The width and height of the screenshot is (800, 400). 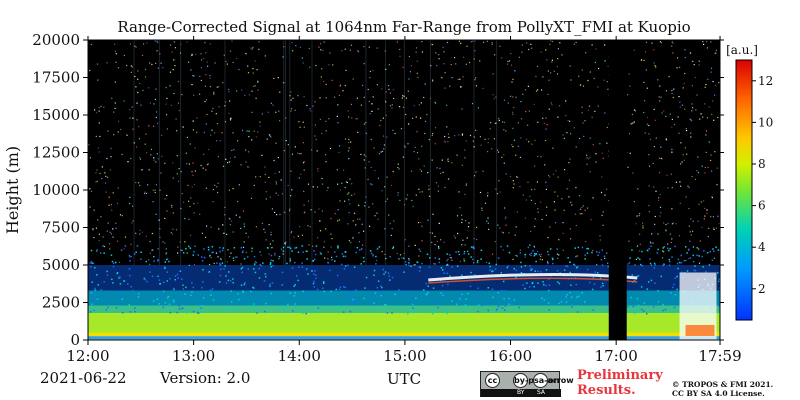 I want to click on cc-license-badge: cc by-person sa-arrow BY SA, so click(x=527, y=384).